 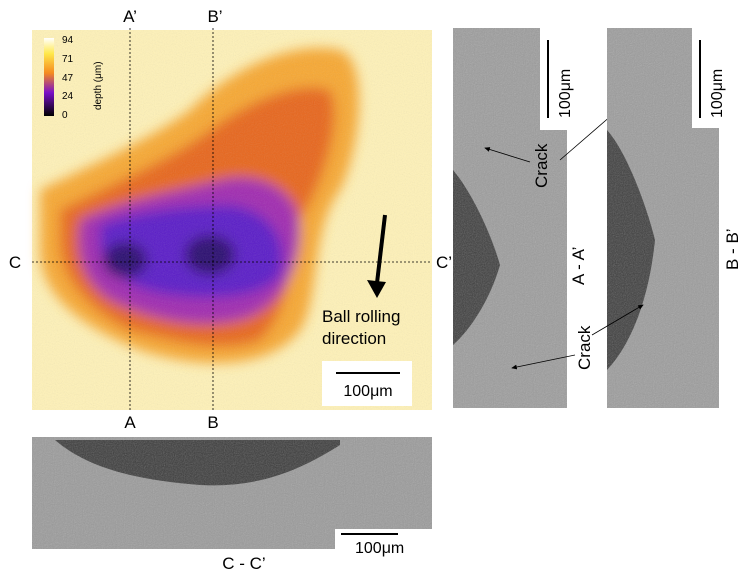 What do you see at coordinates (361, 316) in the screenshot?
I see `annotation-line: Ball rolling` at bounding box center [361, 316].